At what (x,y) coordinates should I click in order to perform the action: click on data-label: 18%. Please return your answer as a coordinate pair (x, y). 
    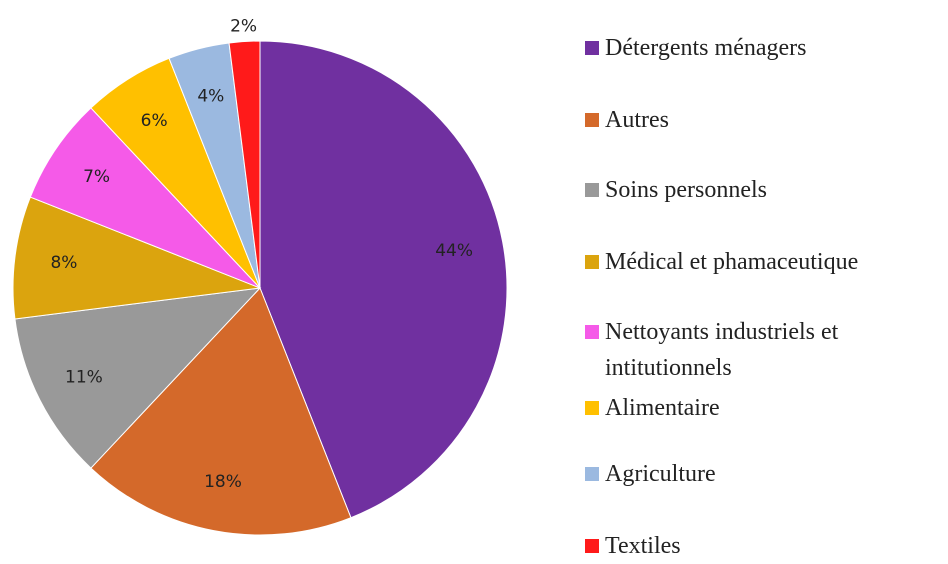
    Looking at the image, I should click on (223, 482).